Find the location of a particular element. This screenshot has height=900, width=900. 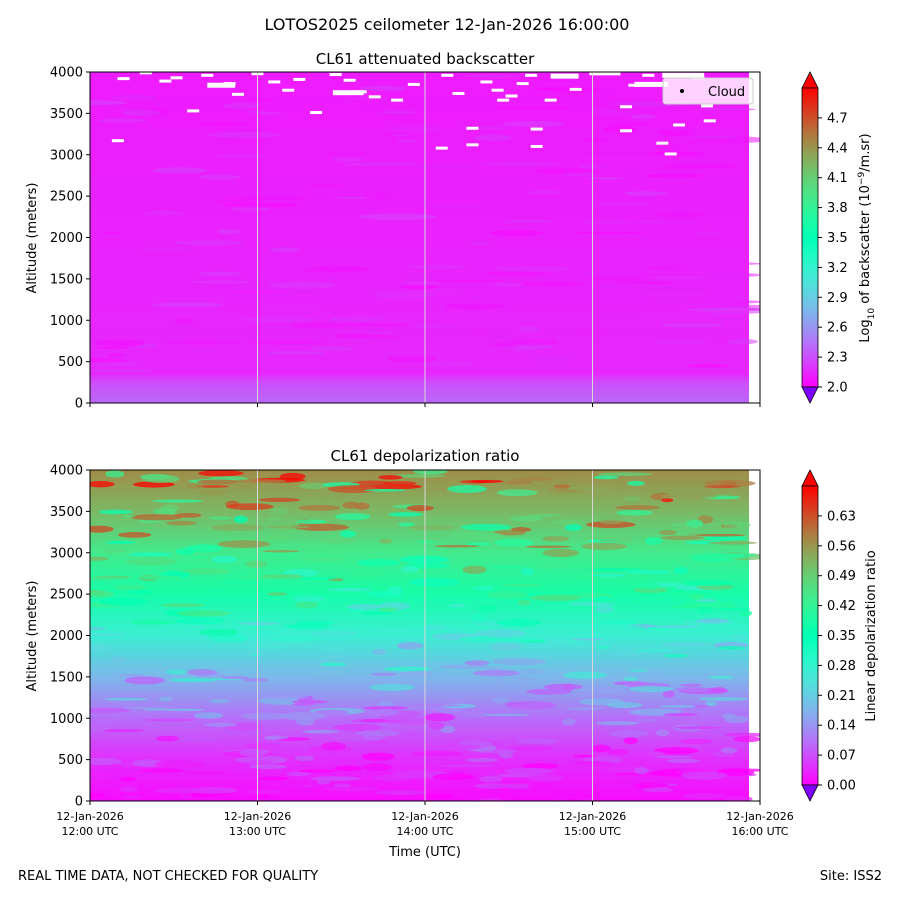

x-tick-label-date: 12-Jan-2026 is located at coordinates (258, 816).